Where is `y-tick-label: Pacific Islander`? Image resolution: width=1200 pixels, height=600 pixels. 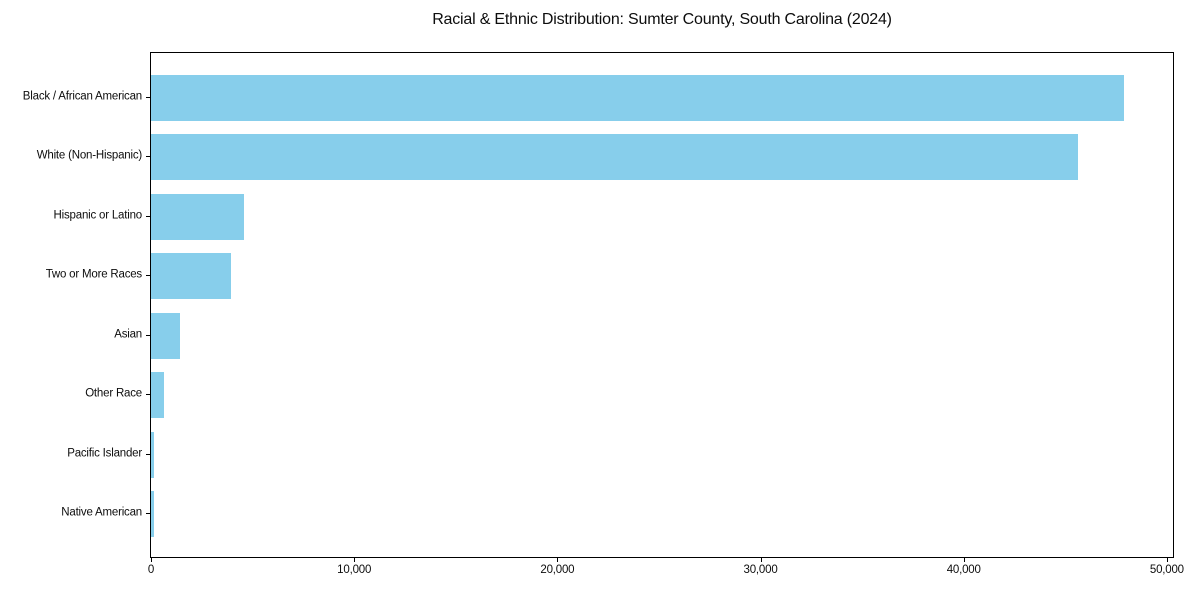
y-tick-label: Pacific Islander is located at coordinates (104, 452).